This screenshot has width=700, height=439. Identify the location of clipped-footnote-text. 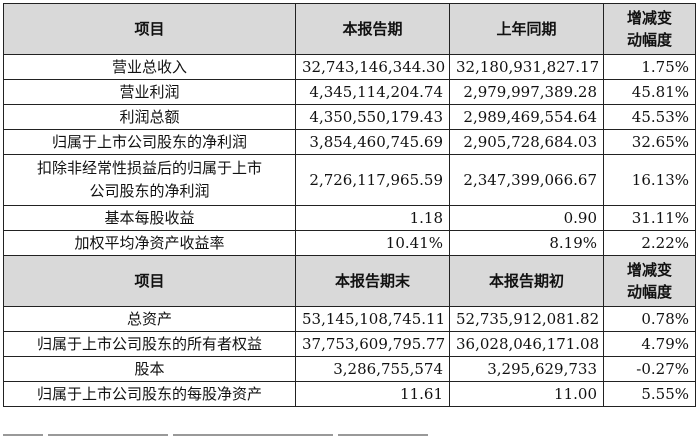
(348, 436).